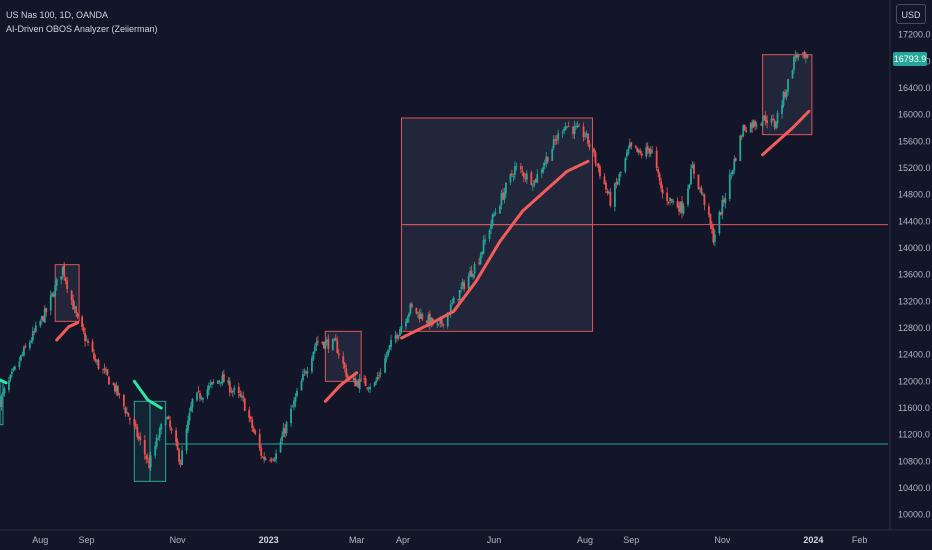  Describe the element at coordinates (449, 540) in the screenshot. I see `time-axis: Aug Sep Nov 2023 Mar Apr Jun Aug Sep Nov 2024 Feb` at that location.